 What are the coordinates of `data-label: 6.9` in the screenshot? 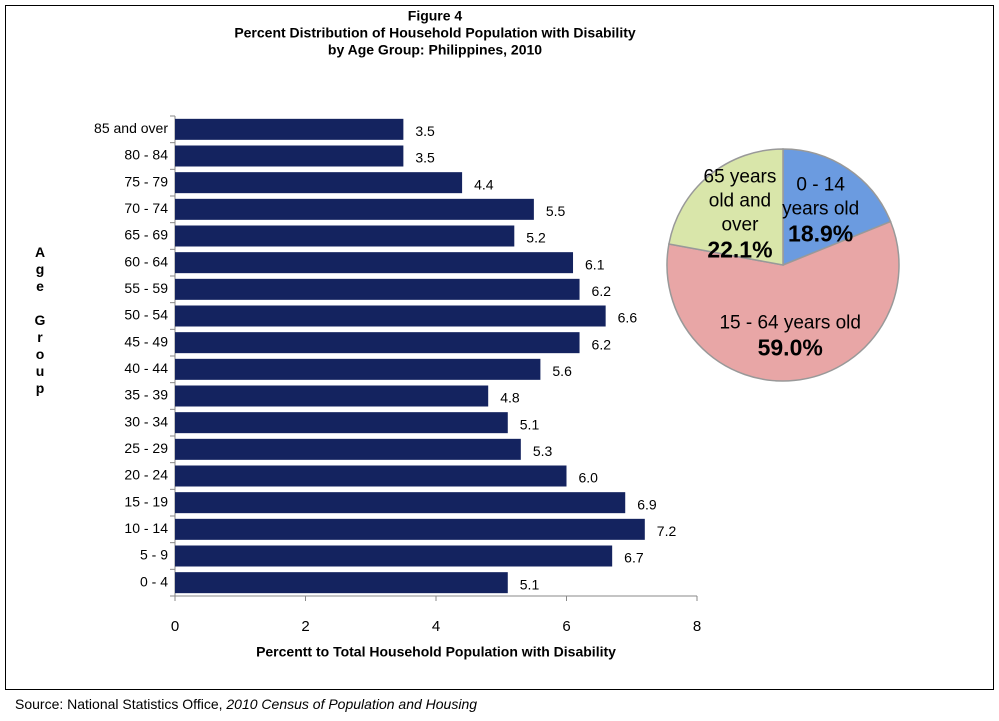 It's located at (647, 504).